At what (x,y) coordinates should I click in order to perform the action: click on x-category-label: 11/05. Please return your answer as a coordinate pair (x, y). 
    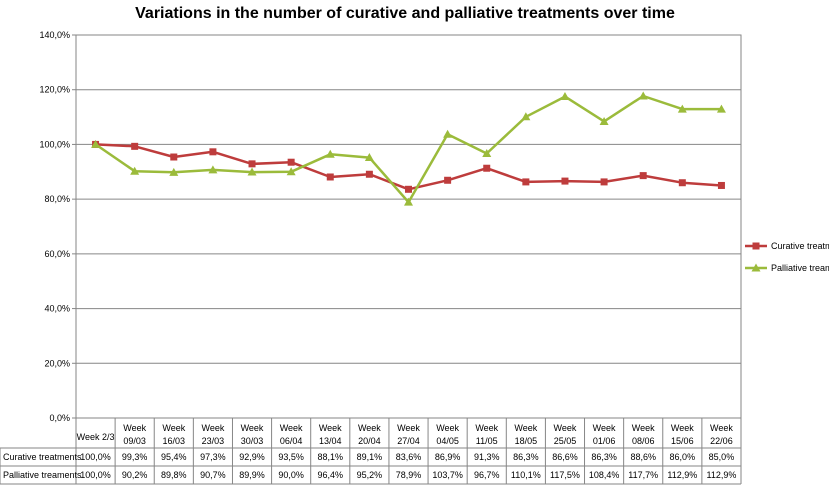
    Looking at the image, I should click on (487, 441).